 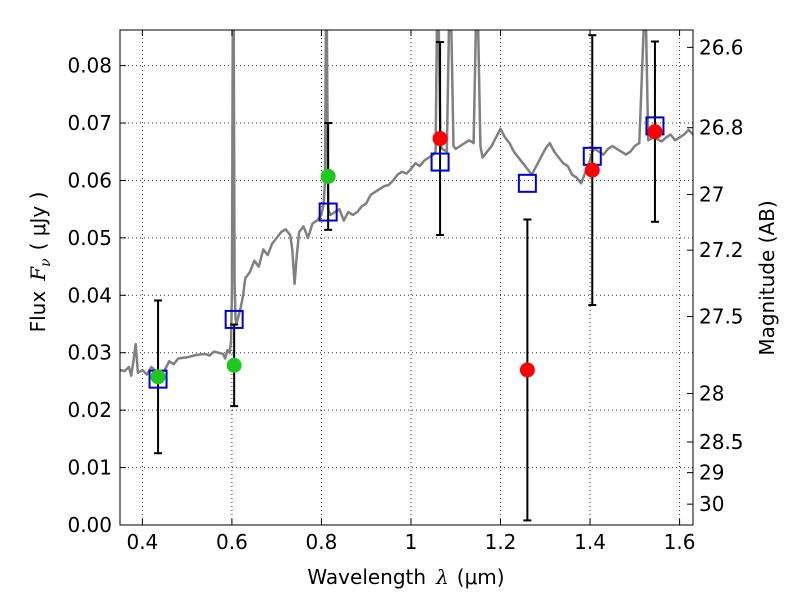 What do you see at coordinates (711, 504) in the screenshot?
I see `y2-tick-label: 30` at bounding box center [711, 504].